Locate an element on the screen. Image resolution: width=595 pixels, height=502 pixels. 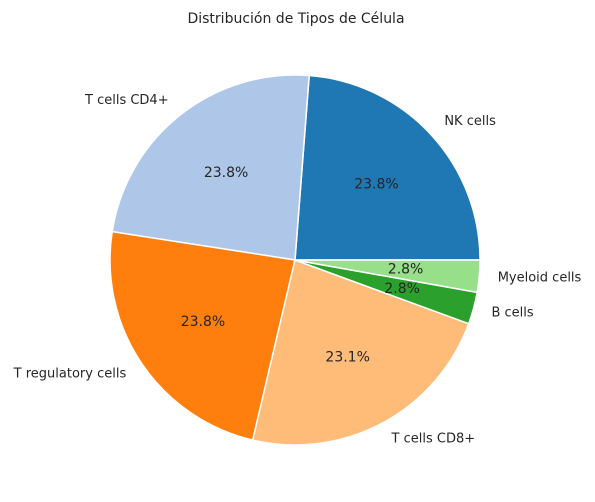
slice-label: NK cells is located at coordinates (470, 121).